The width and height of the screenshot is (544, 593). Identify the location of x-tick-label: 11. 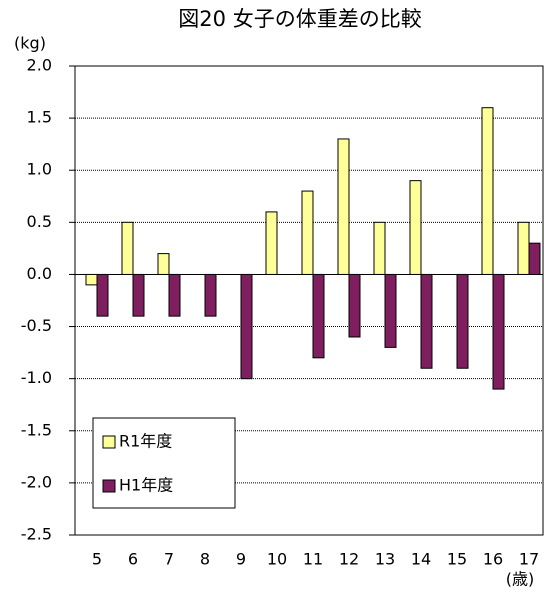
(313, 559).